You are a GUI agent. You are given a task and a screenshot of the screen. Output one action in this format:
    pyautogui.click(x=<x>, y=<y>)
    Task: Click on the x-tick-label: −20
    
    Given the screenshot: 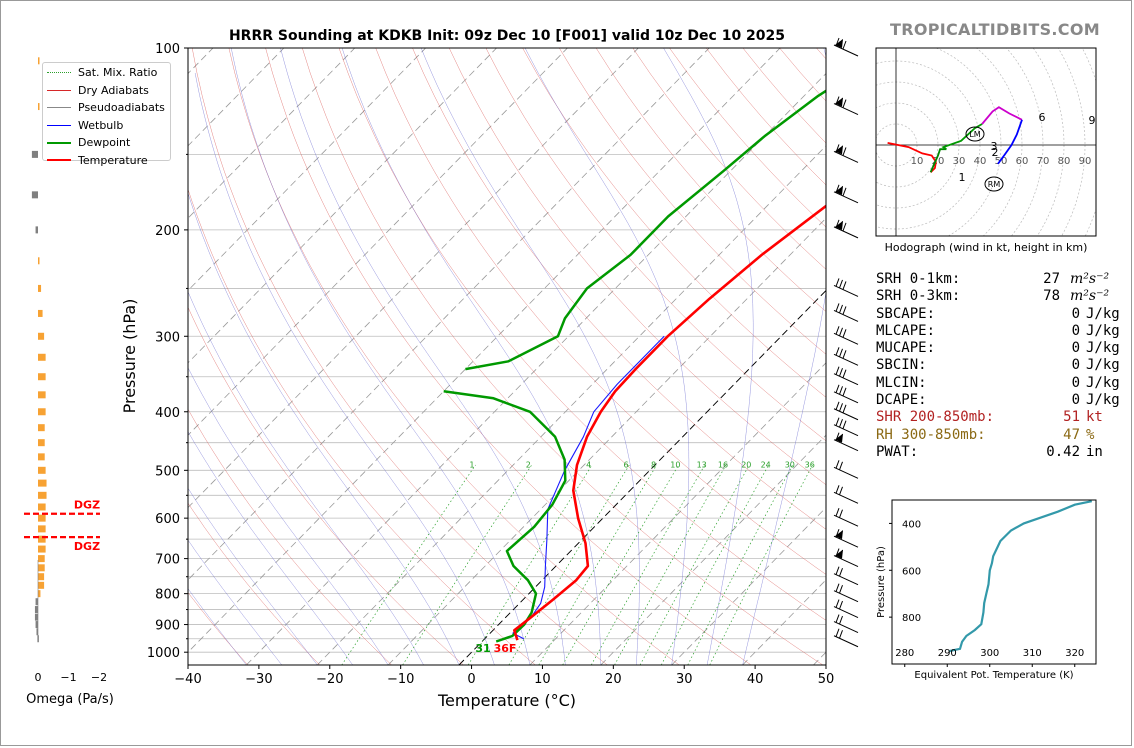 What is the action you would take?
    pyautogui.click(x=329, y=679)
    